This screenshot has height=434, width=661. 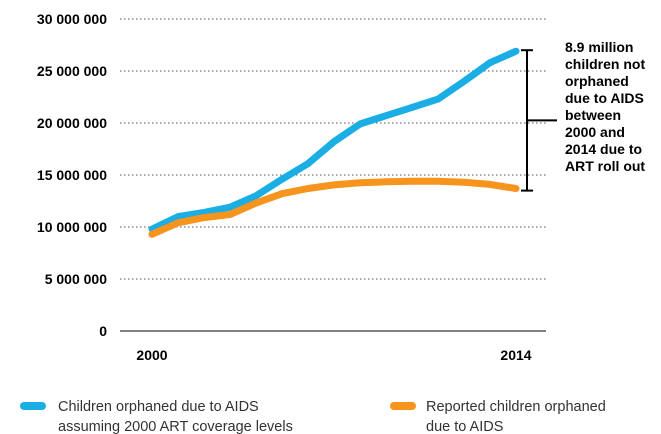 What do you see at coordinates (604, 98) in the screenshot?
I see `annotation-line: due to AIDS` at bounding box center [604, 98].